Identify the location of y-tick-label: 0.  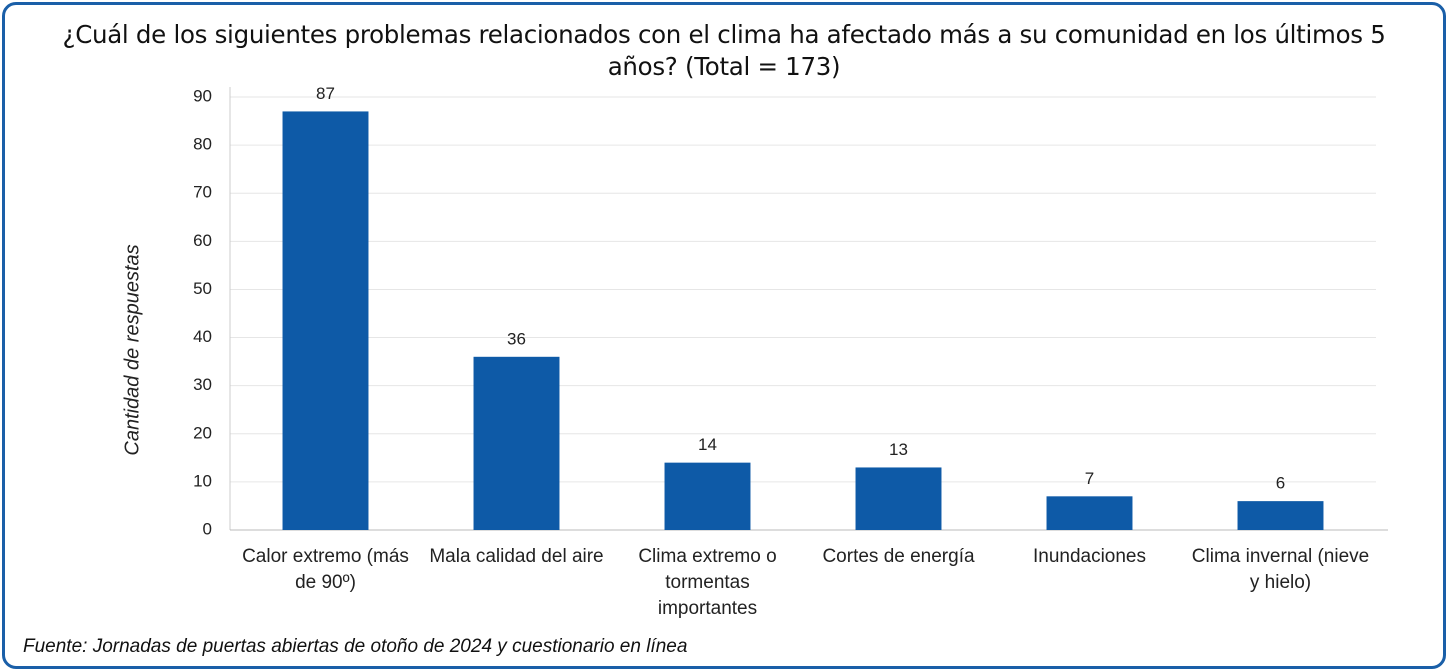
(207, 528).